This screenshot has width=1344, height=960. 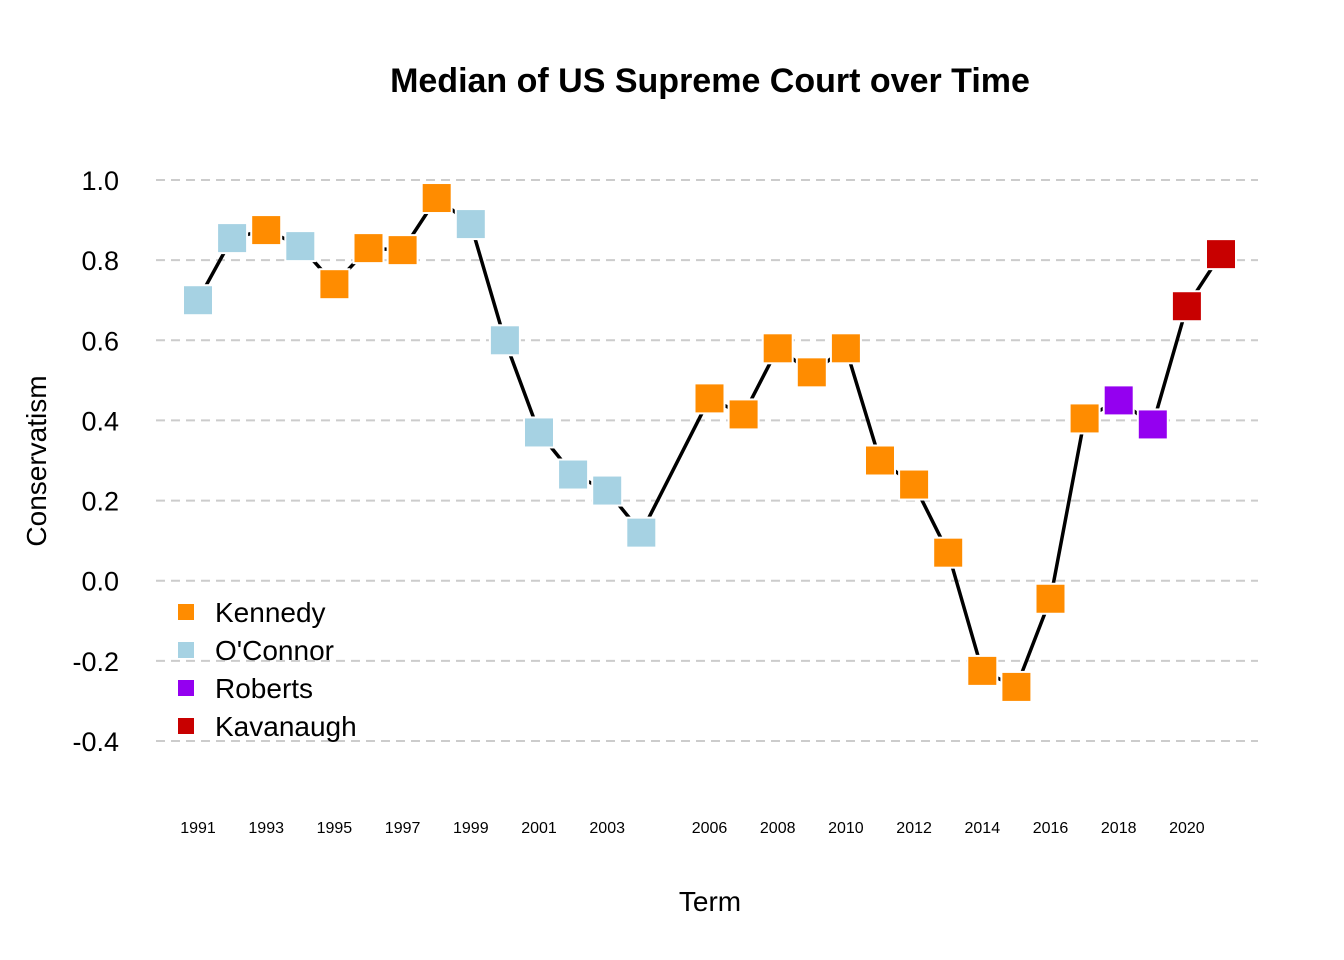 I want to click on y-tick-label: 0.6, so click(x=100, y=341).